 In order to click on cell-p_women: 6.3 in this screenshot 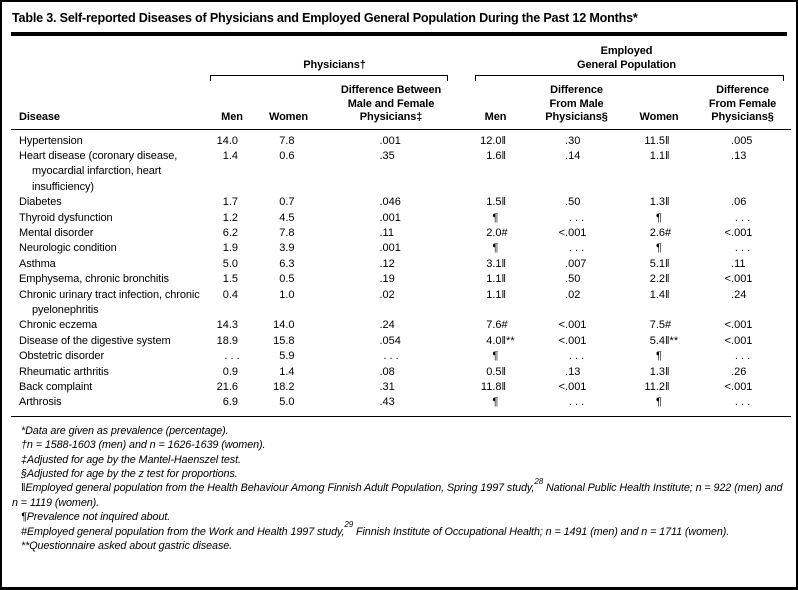, I will do `click(287, 263)`.